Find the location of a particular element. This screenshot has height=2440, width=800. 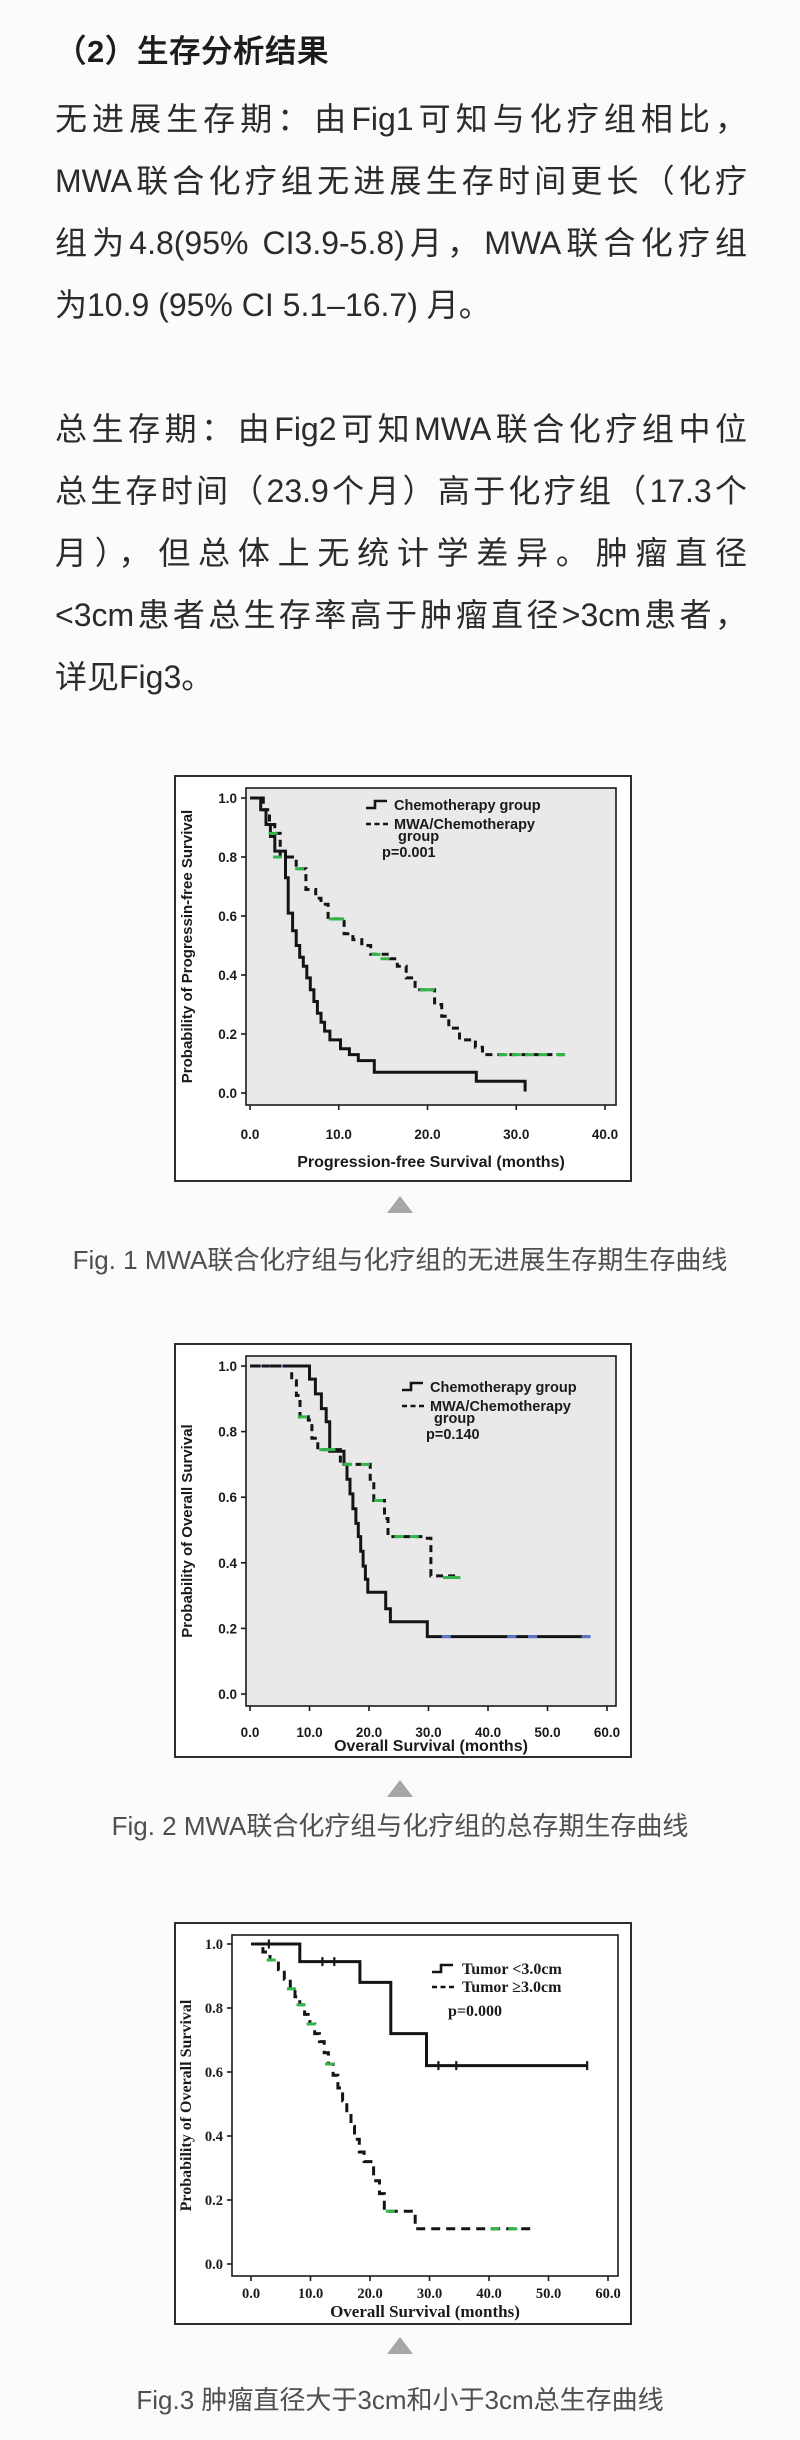

text-line: <3cm患者总生存率高于肿瘤直径>3cm患者， is located at coordinates (401, 615).